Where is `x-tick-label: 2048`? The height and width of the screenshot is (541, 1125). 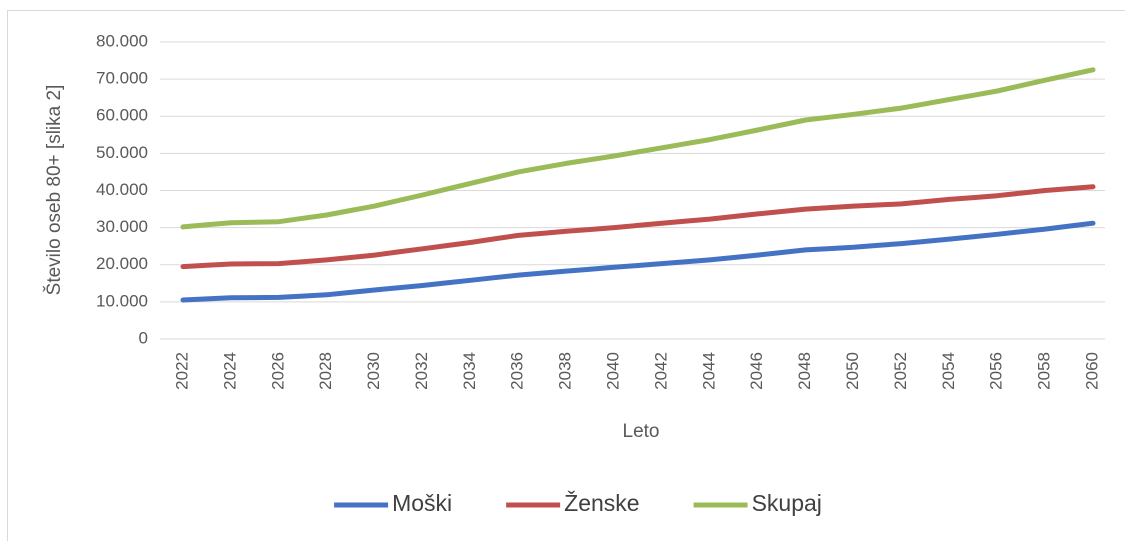 x-tick-label: 2048 is located at coordinates (804, 371).